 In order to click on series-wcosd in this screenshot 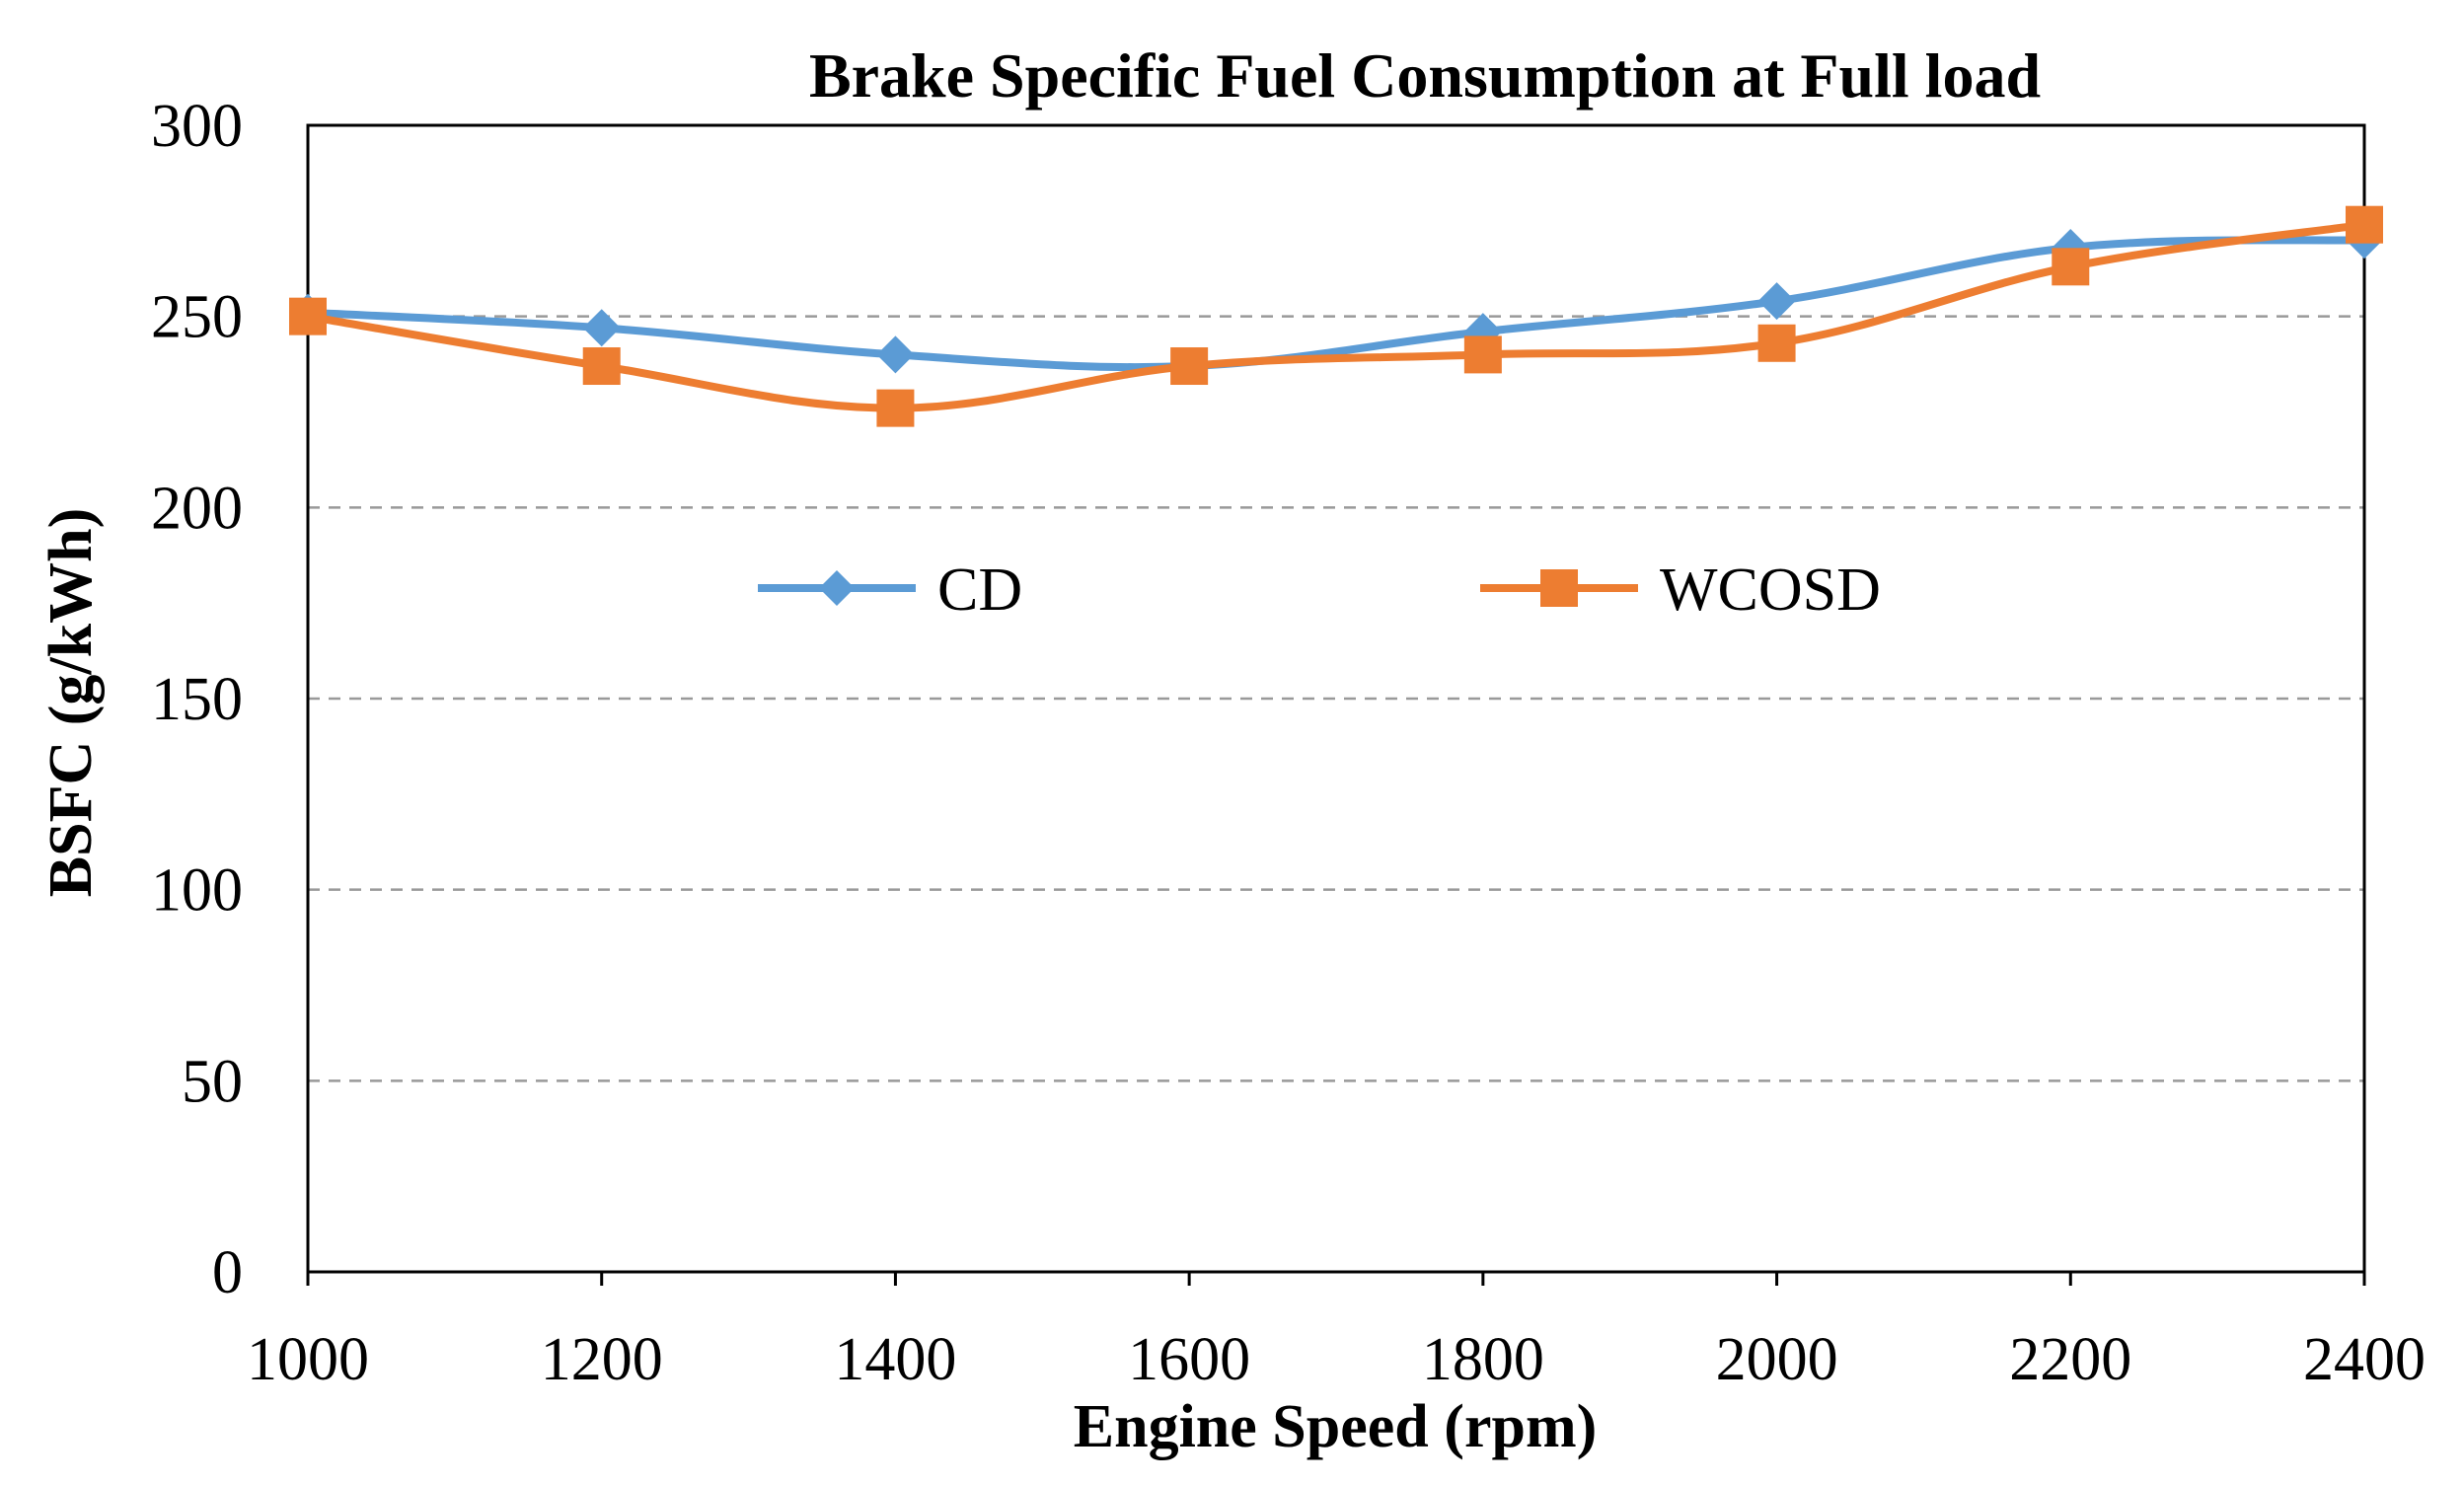, I will do `click(1336, 316)`.